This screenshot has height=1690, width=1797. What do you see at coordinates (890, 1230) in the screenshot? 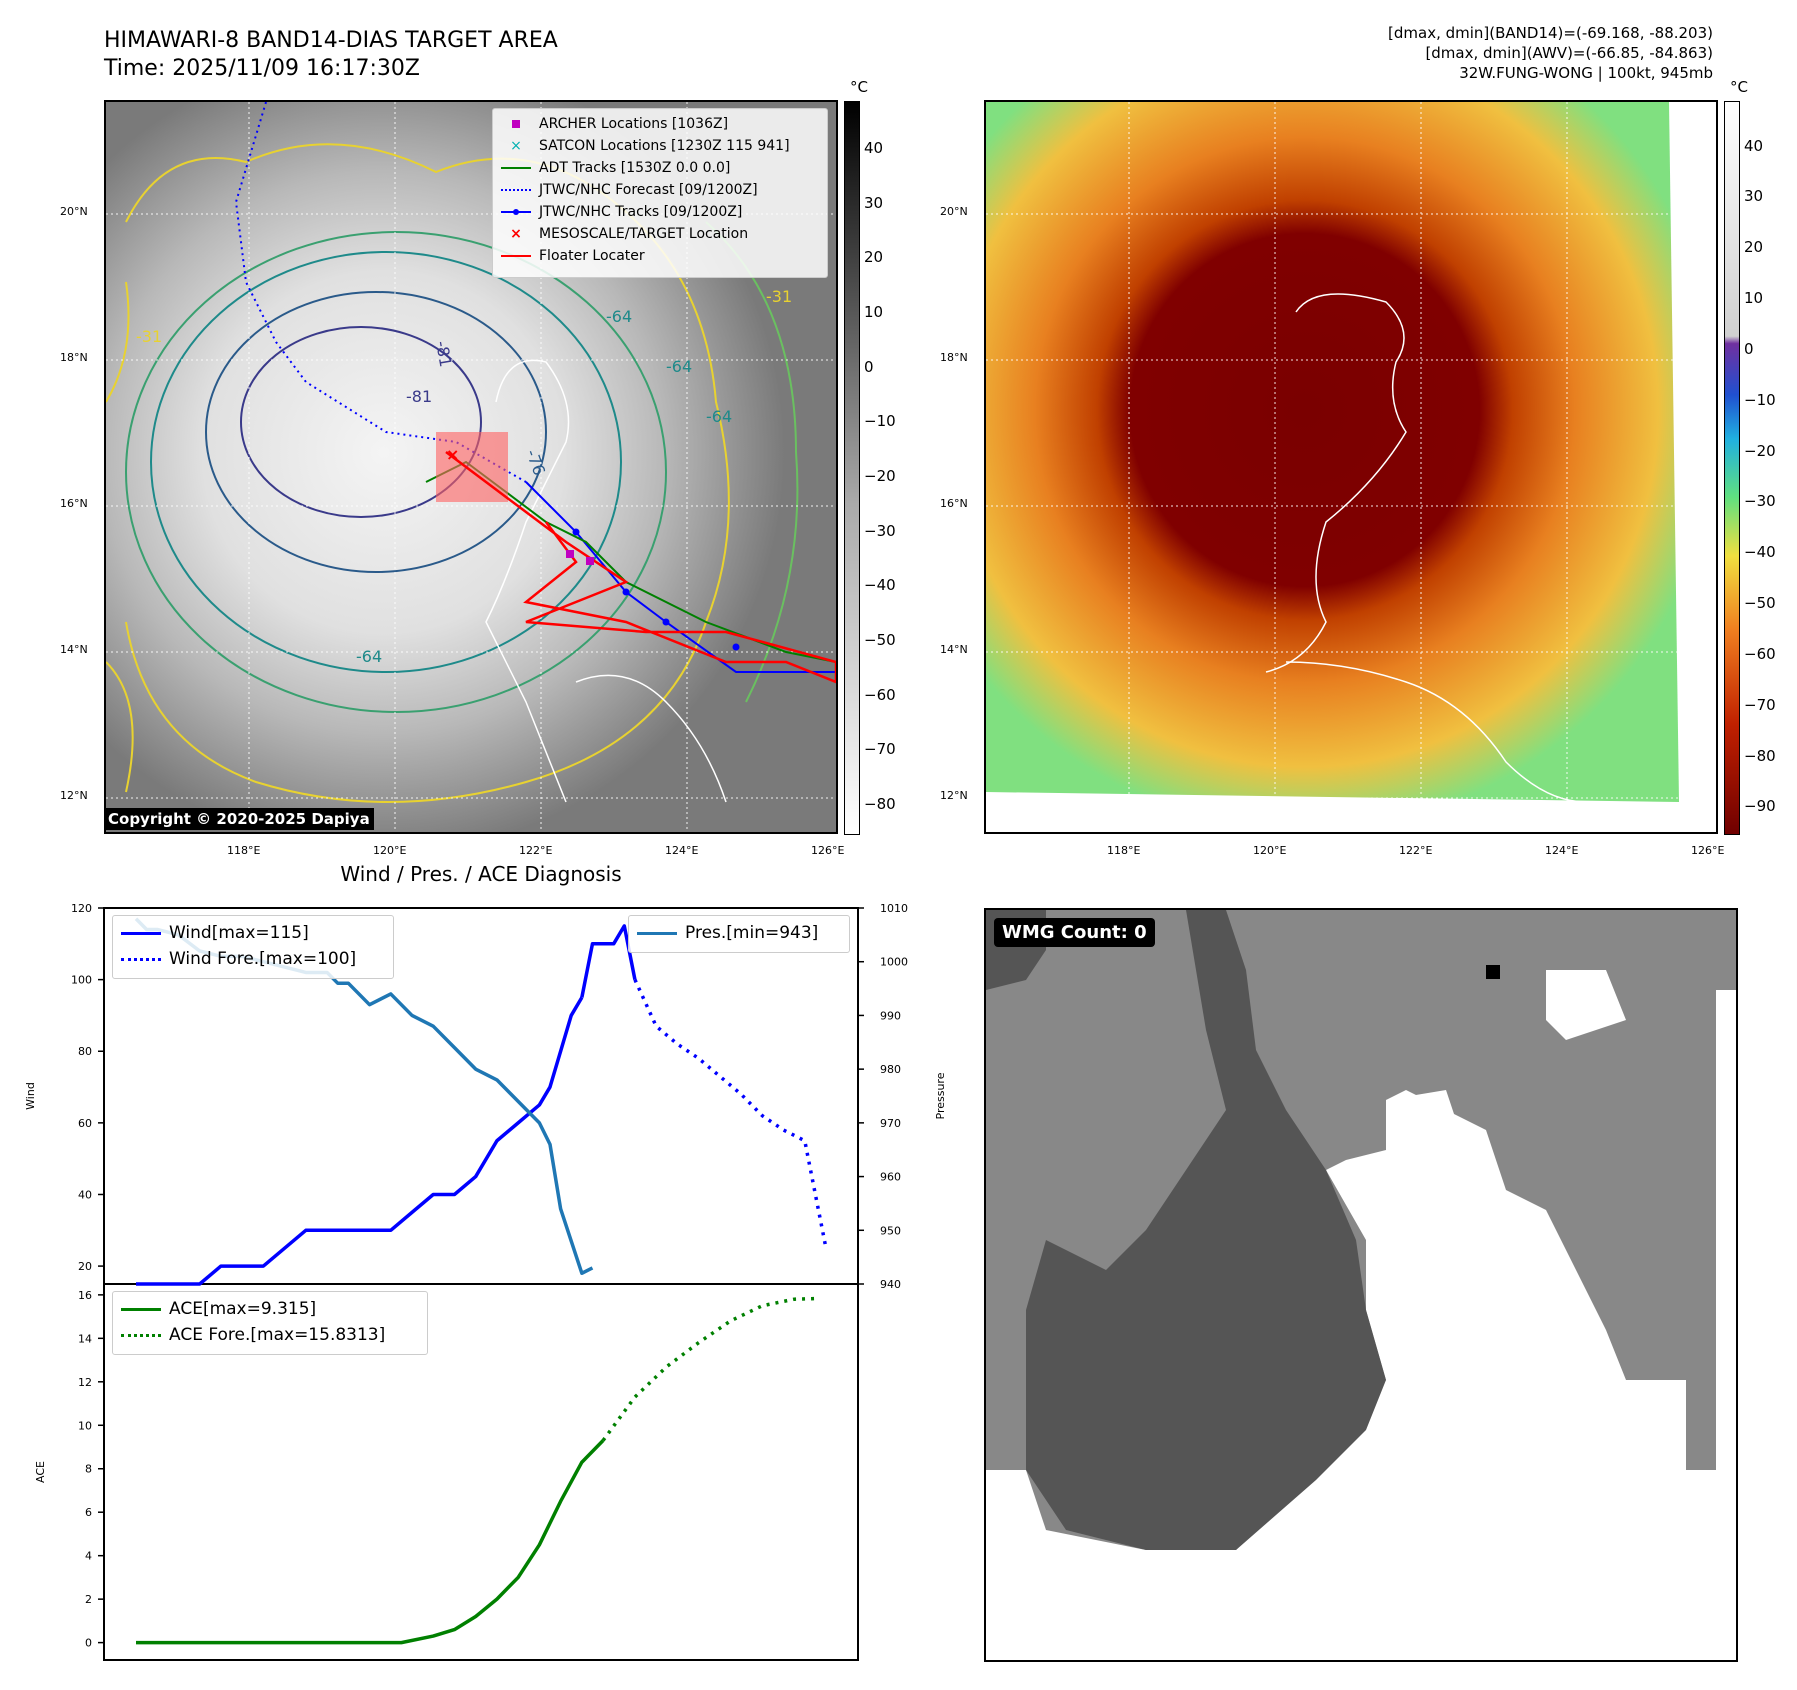
I see `y-right-tick-label: 950` at bounding box center [890, 1230].